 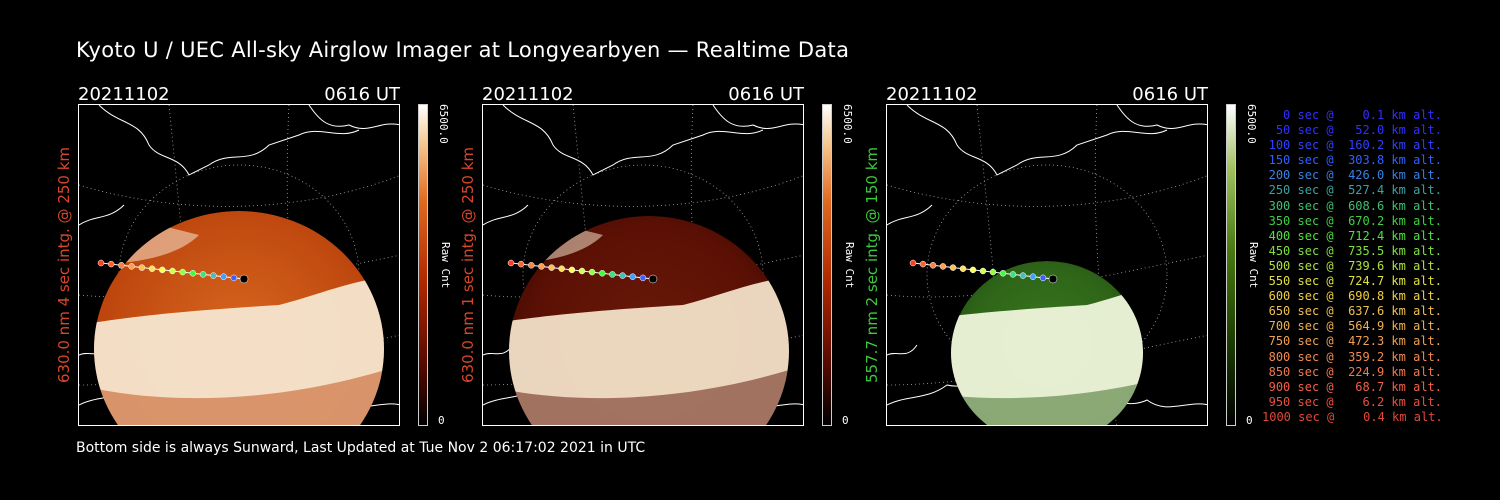 What do you see at coordinates (1355, 145) in the screenshot?
I see `legend-entry: 100 sec @ 160.2 km alt.` at bounding box center [1355, 145].